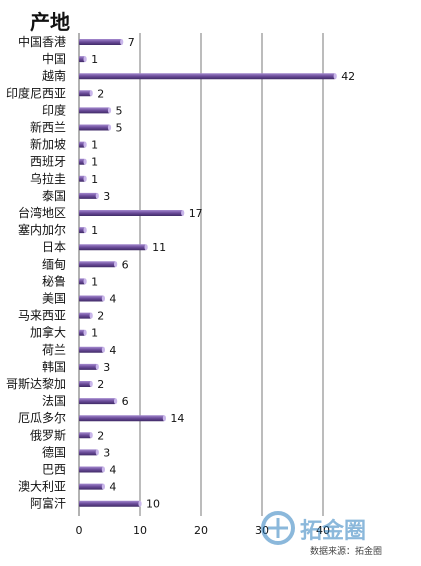  Describe the element at coordinates (348, 76) in the screenshot. I see `data-label: 42` at that location.